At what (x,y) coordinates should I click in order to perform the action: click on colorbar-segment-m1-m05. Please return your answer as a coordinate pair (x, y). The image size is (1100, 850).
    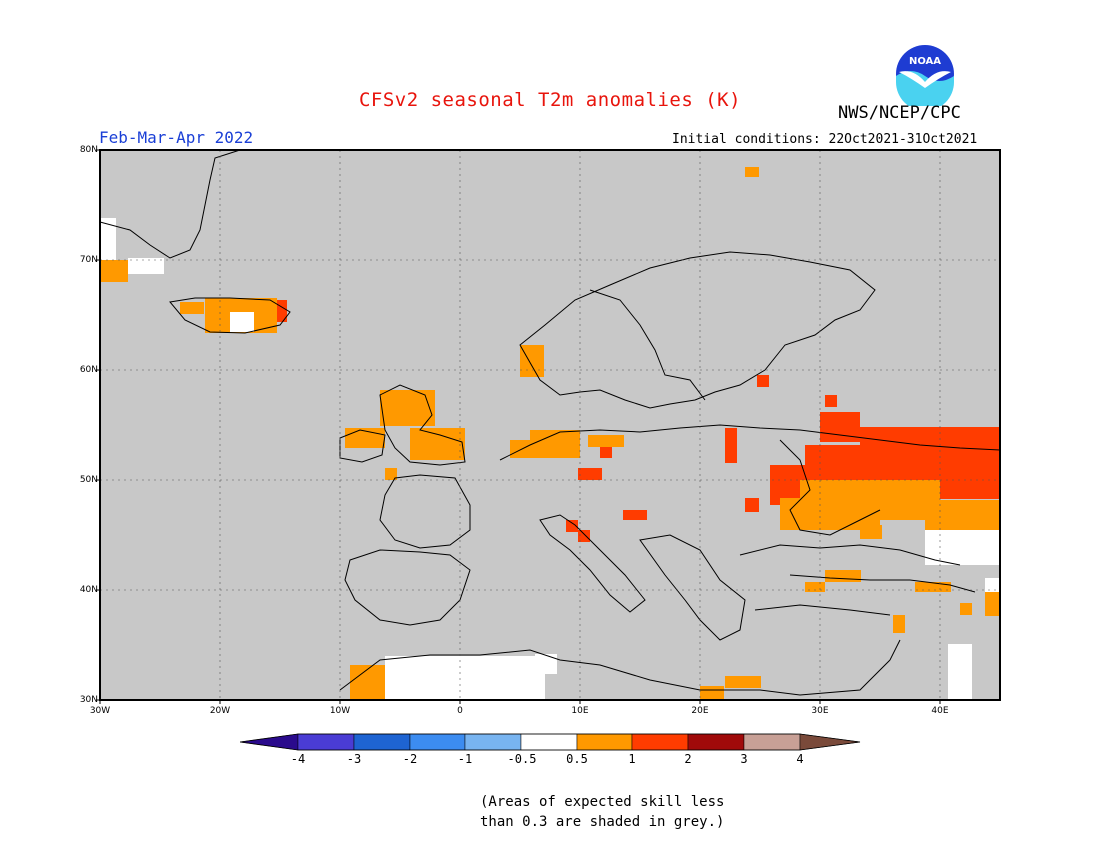
    Looking at the image, I should click on (493, 742).